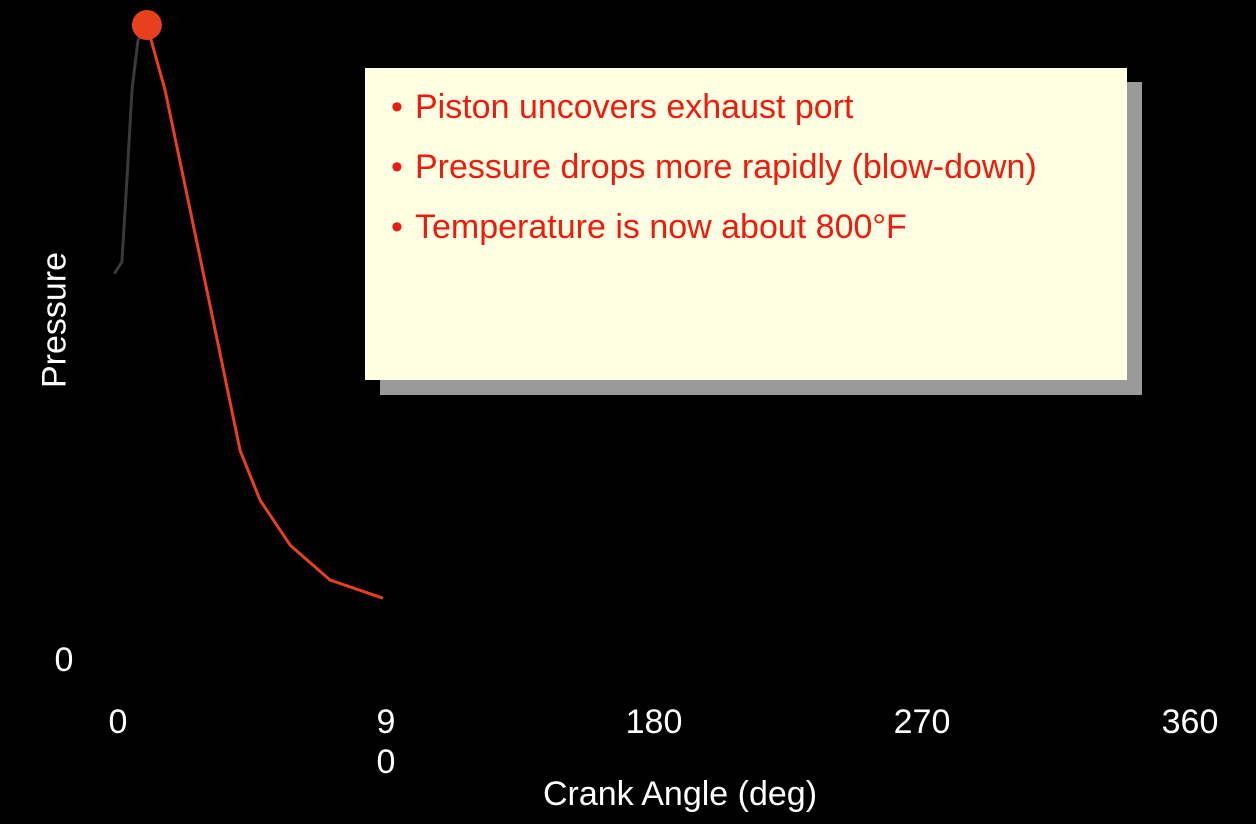 This screenshot has height=824, width=1256. What do you see at coordinates (749, 107) in the screenshot?
I see `annotation-bullet: Piston uncovers exhaust port` at bounding box center [749, 107].